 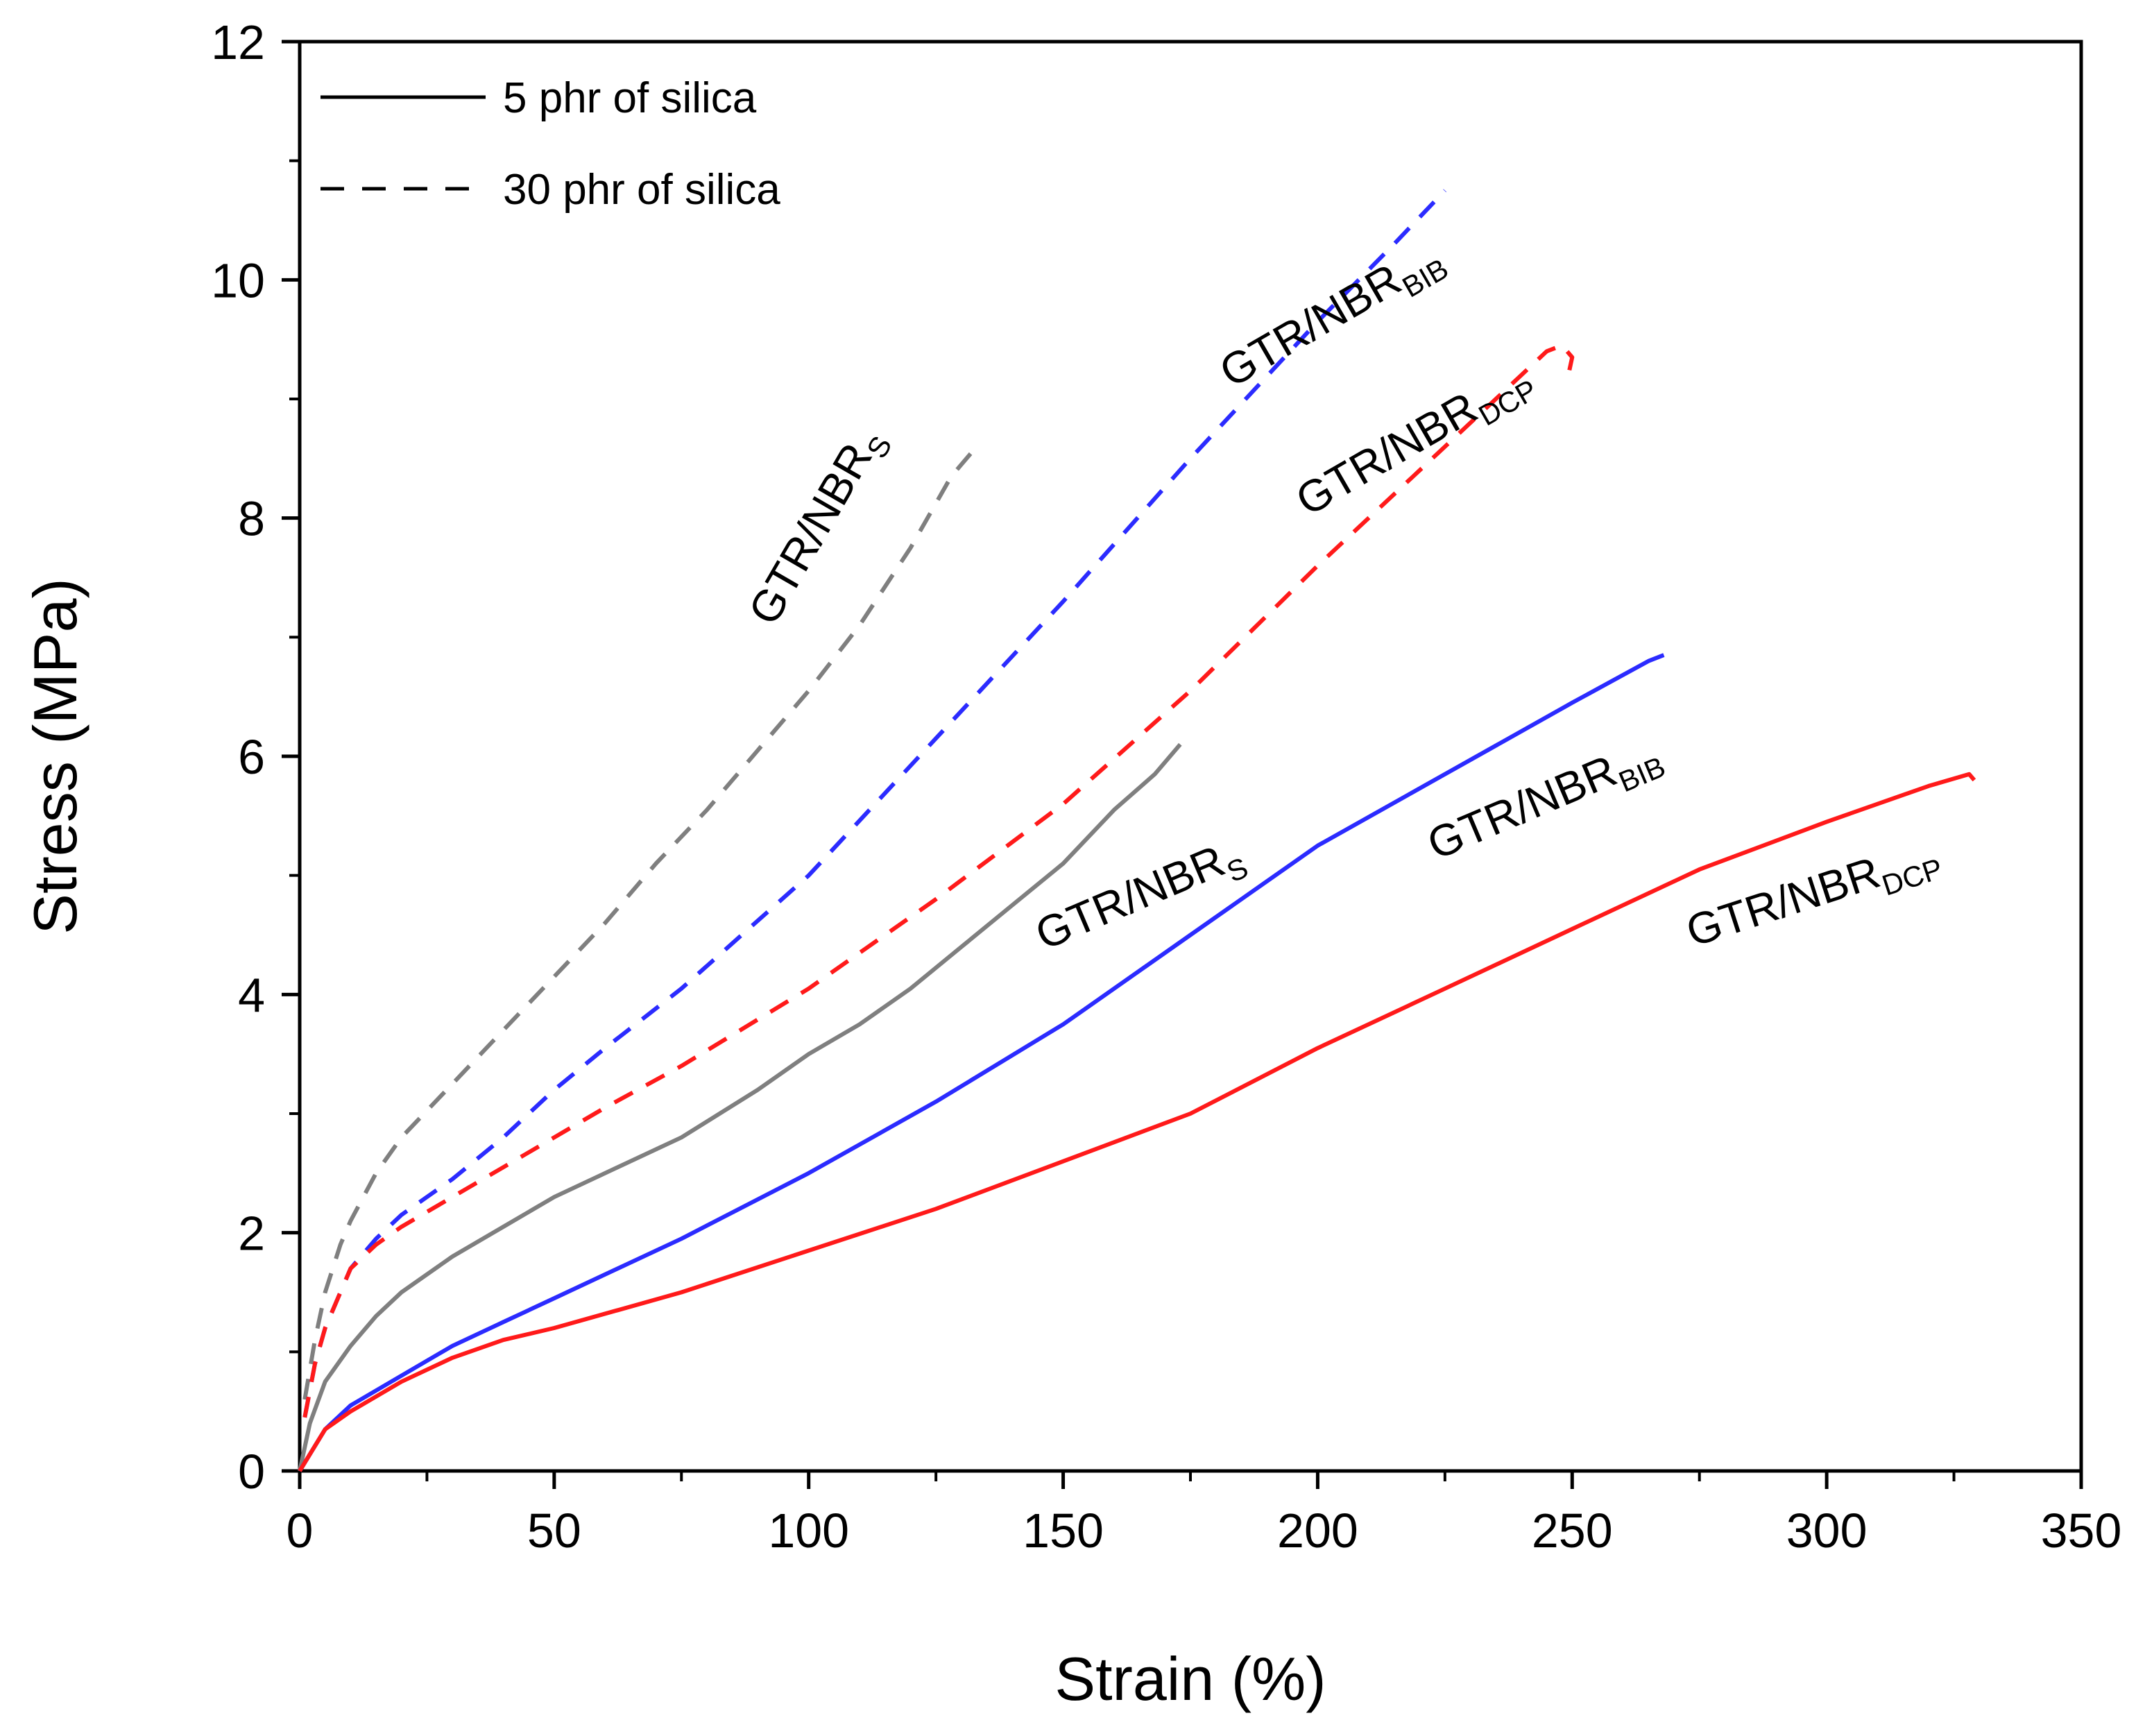 What do you see at coordinates (1415, 441) in the screenshot?
I see `label-dash-red: GTR/NBRDCP` at bounding box center [1415, 441].